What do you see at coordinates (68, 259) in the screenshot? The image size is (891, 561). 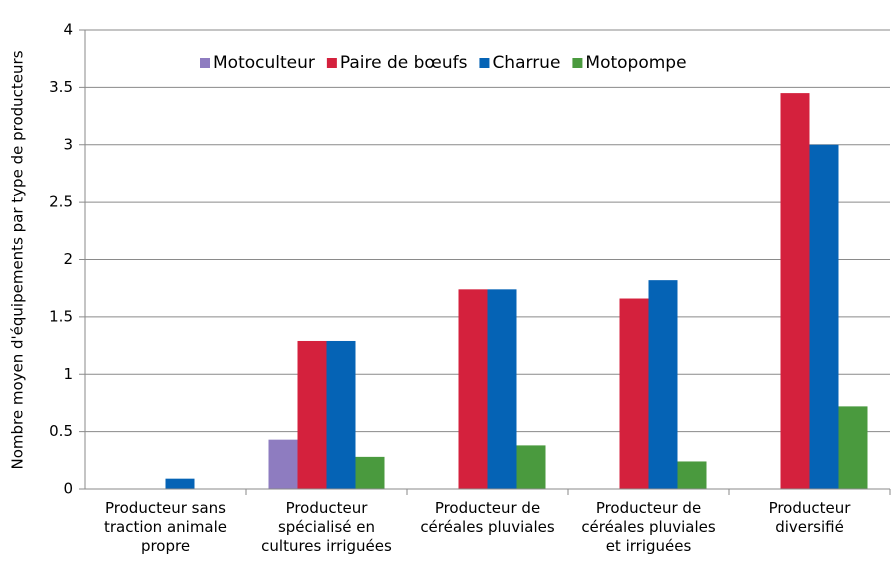 I see `y-tick-label: 2` at bounding box center [68, 259].